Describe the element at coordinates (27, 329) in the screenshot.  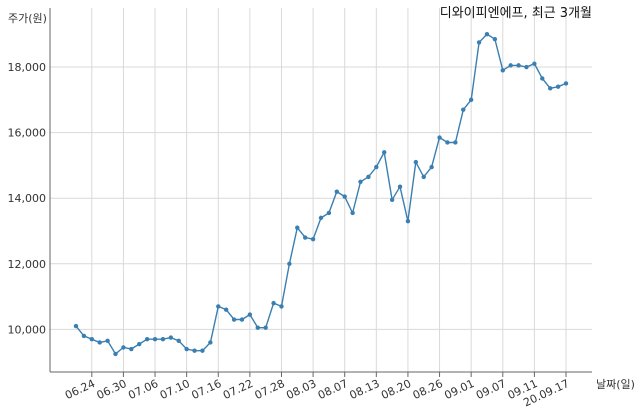
I see `y-tick-label: 10,000` at that location.